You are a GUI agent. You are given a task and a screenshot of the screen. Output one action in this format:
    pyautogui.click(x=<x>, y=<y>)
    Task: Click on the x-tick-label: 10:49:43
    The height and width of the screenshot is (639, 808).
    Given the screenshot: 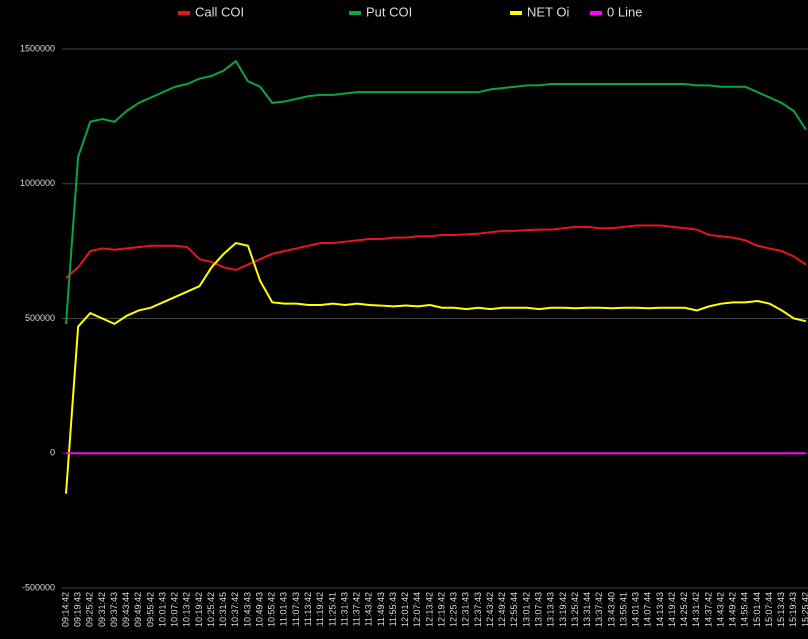 What is the action you would take?
    pyautogui.click(x=259, y=609)
    